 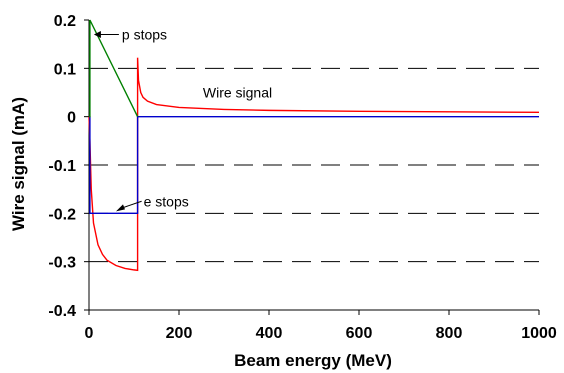 What do you see at coordinates (62, 214) in the screenshot?
I see `y-tick-label-2: -0.2` at bounding box center [62, 214].